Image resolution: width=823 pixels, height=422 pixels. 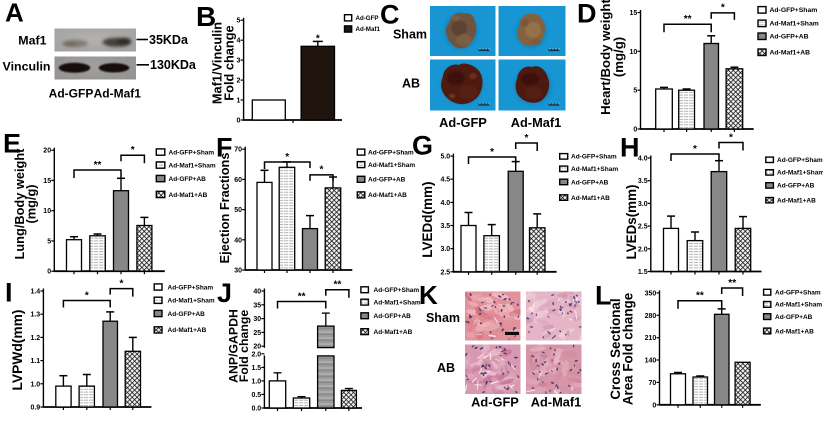 What do you see at coordinates (651, 293) in the screenshot?
I see `svg-text: 350` at bounding box center [651, 293].